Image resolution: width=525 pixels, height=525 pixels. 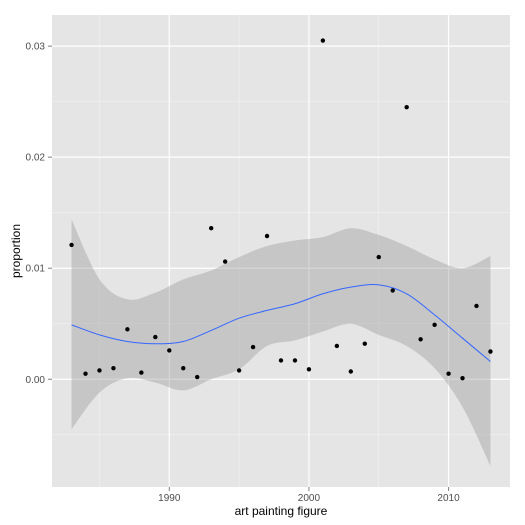 What do you see at coordinates (448, 498) in the screenshot?
I see `x-tick-label: 2010` at bounding box center [448, 498].